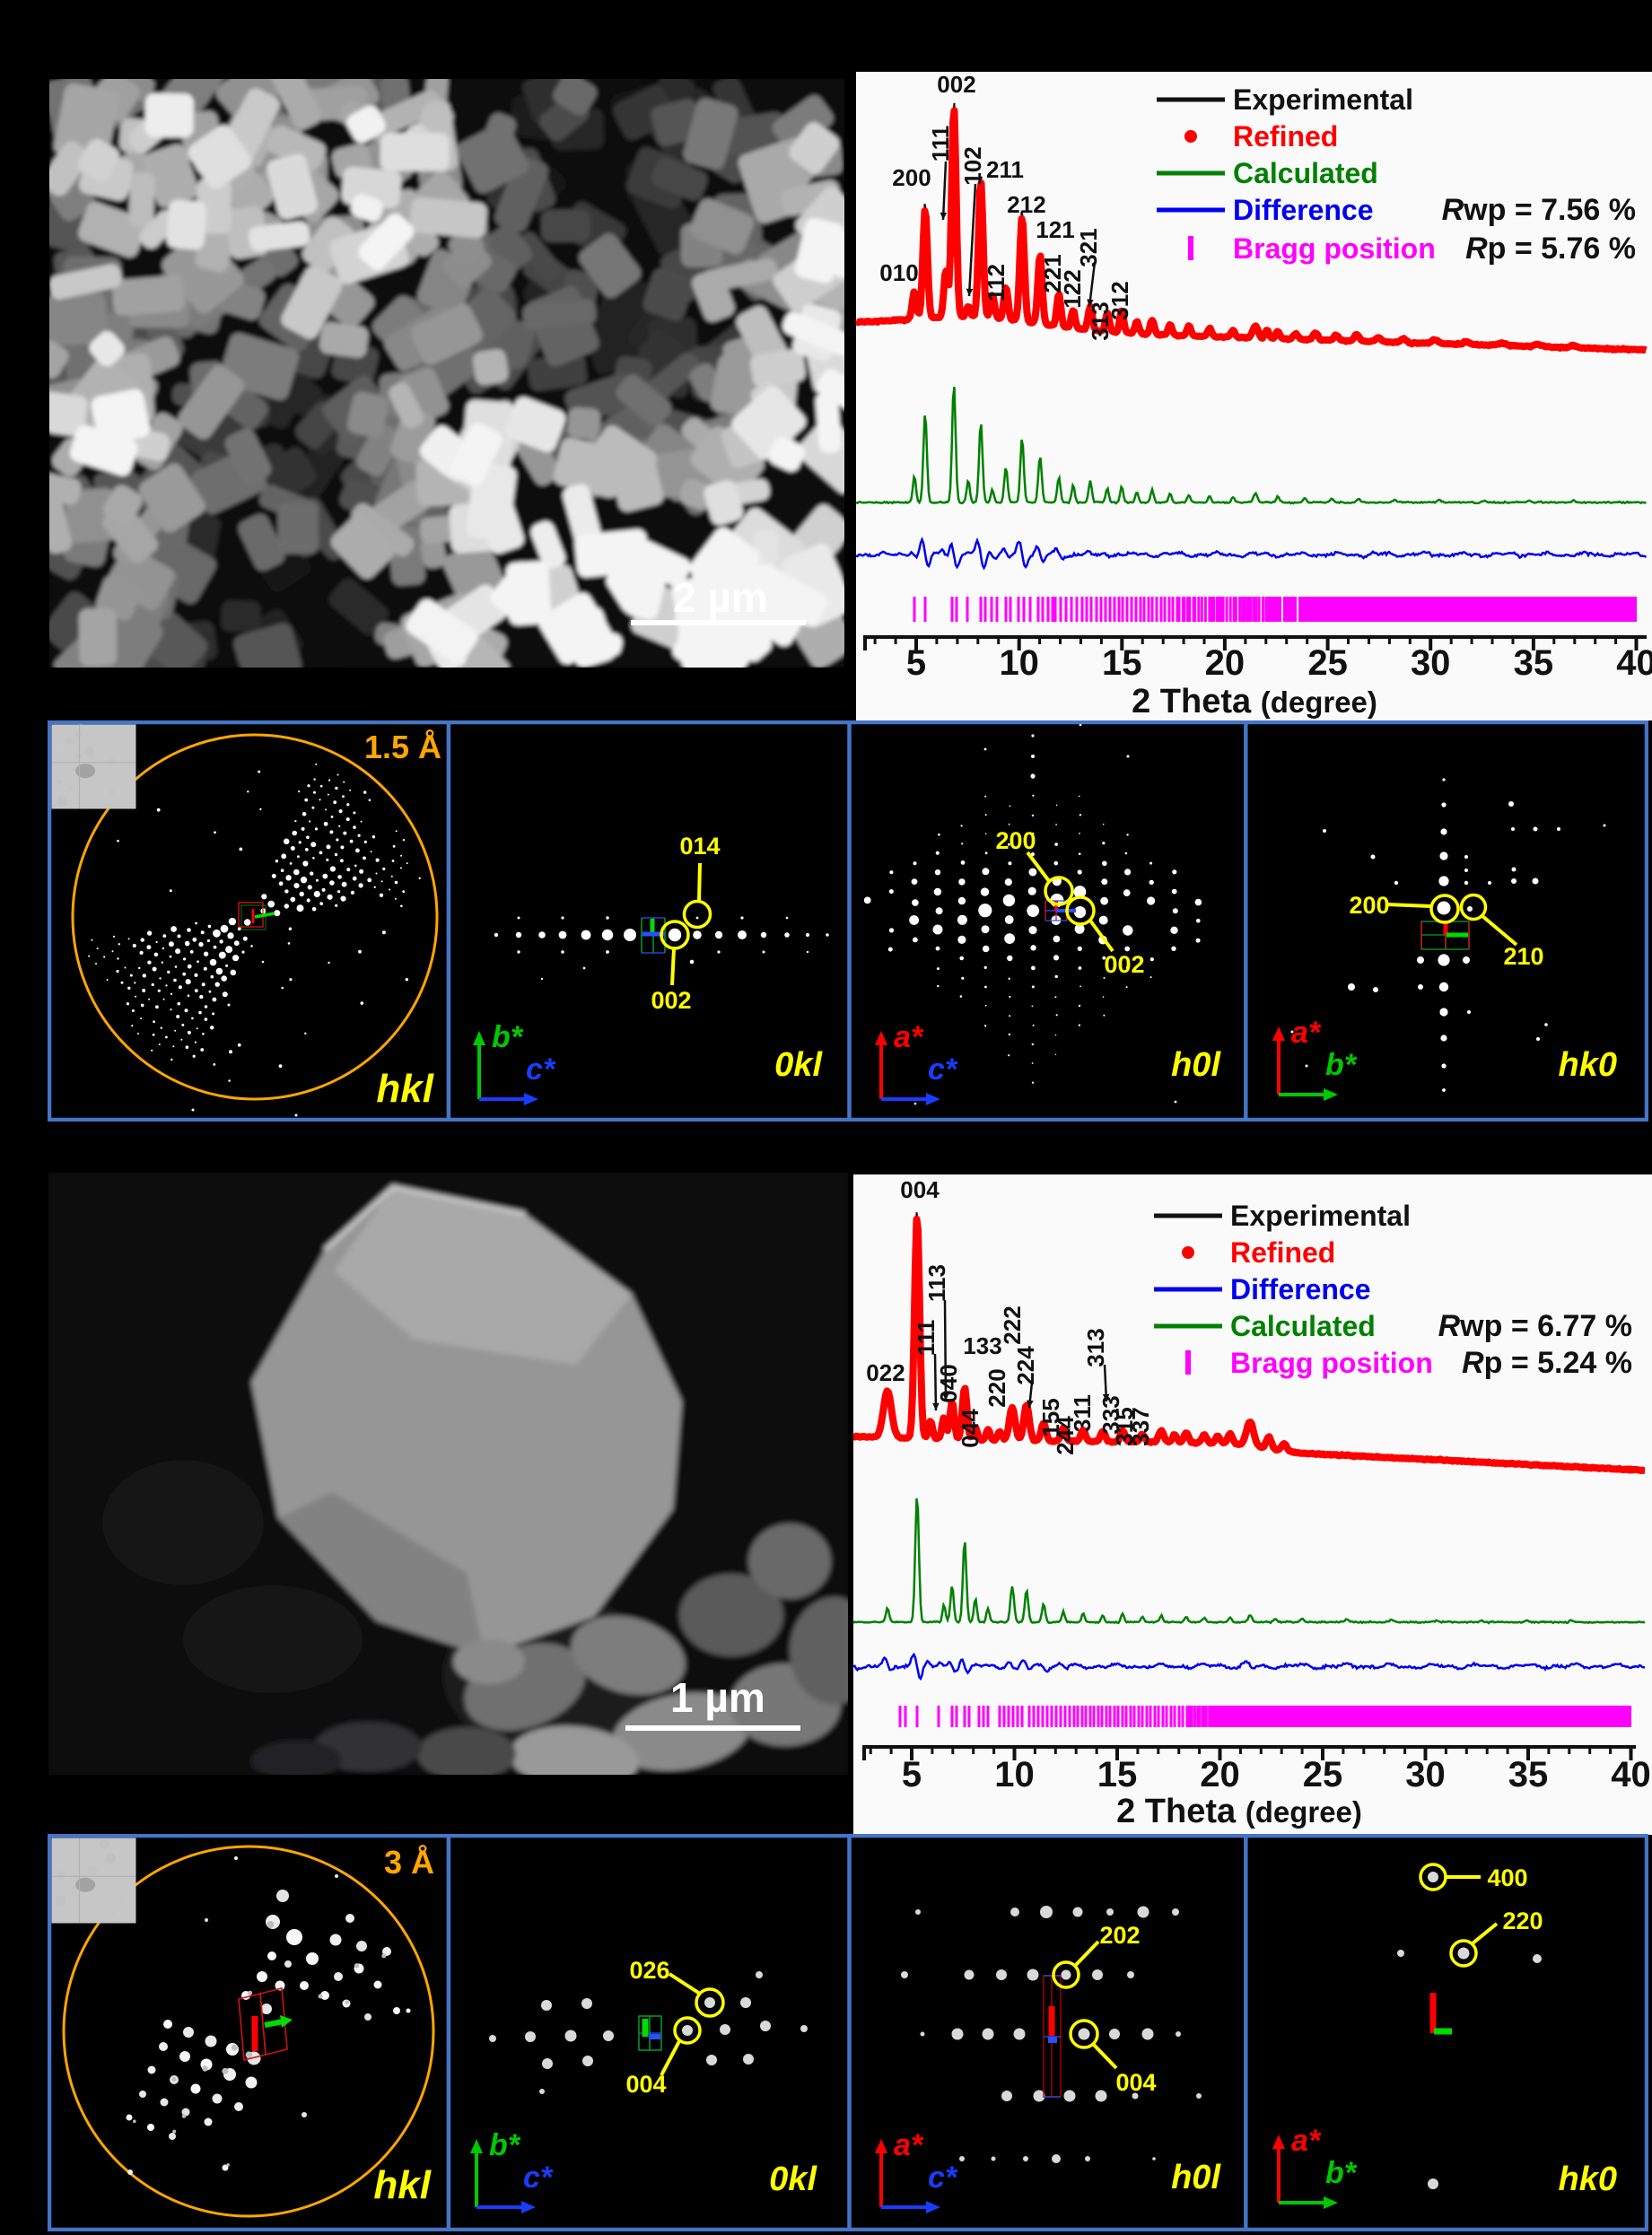 The image size is (1652, 2235). I want to click on svg-text: 026, so click(649, 1970).